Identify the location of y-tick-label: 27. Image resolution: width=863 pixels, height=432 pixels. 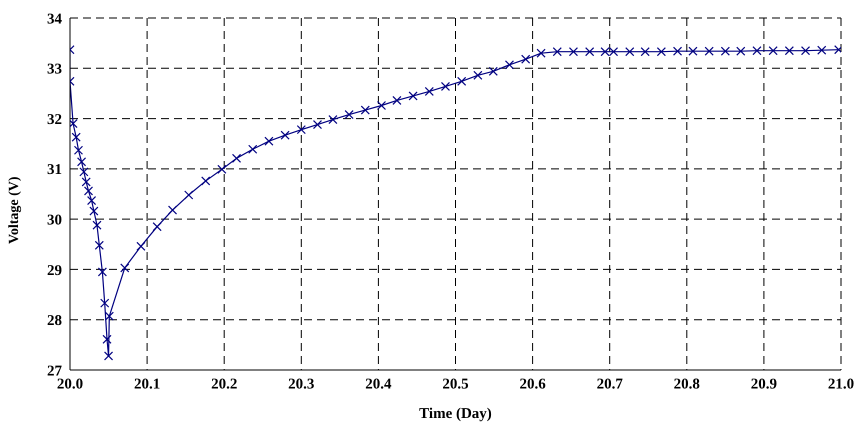
(54, 371).